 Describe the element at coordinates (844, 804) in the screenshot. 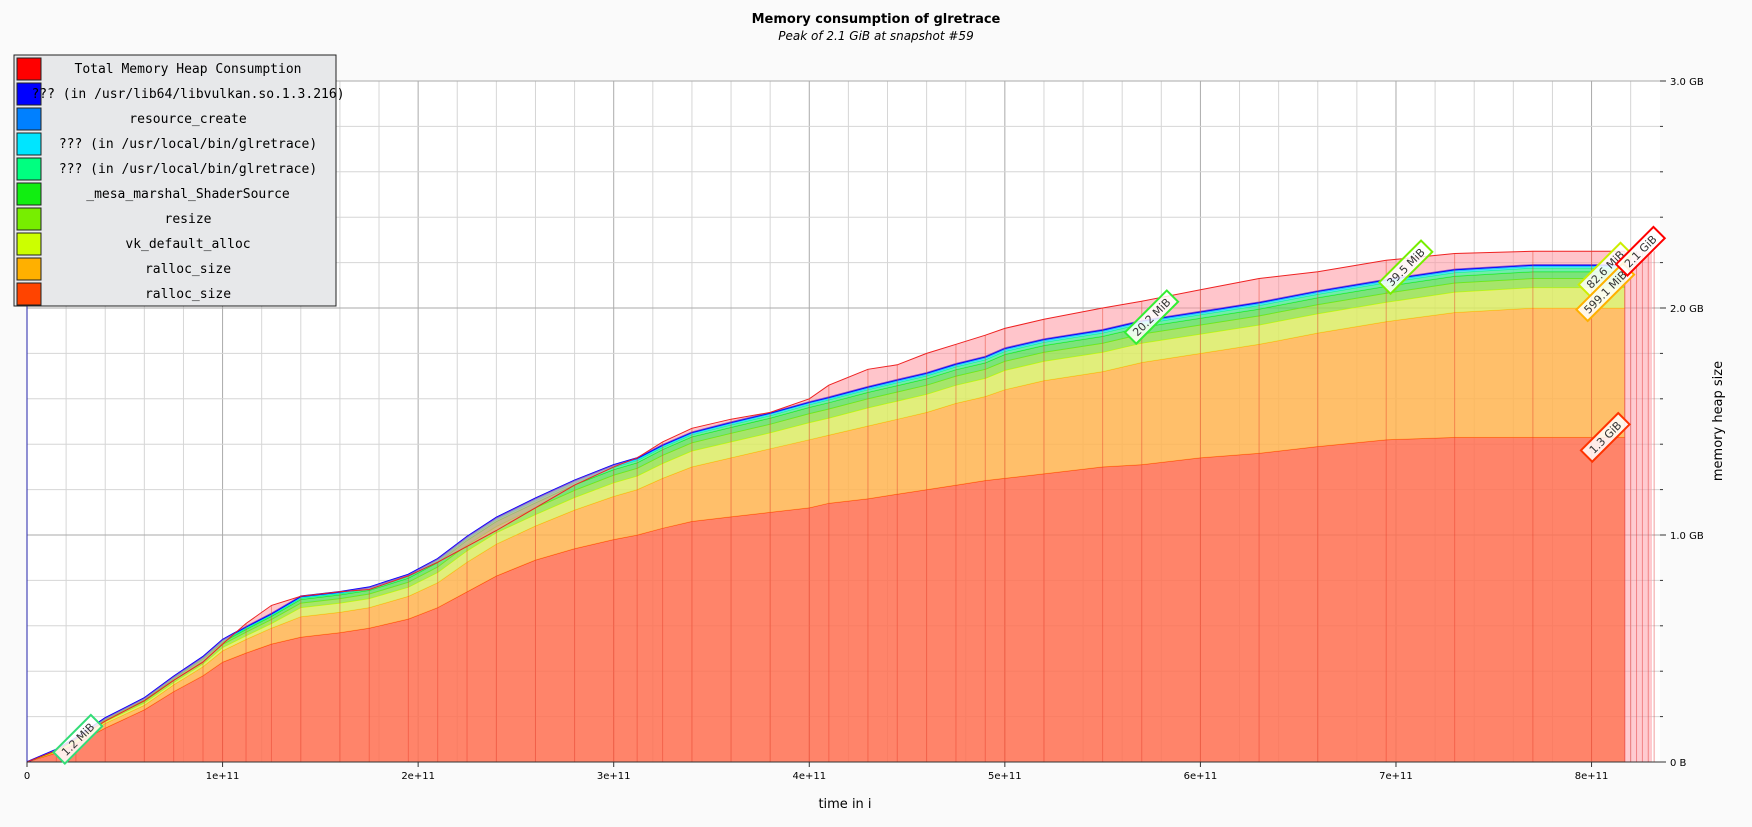

I see `x-axis-label: time in i` at that location.